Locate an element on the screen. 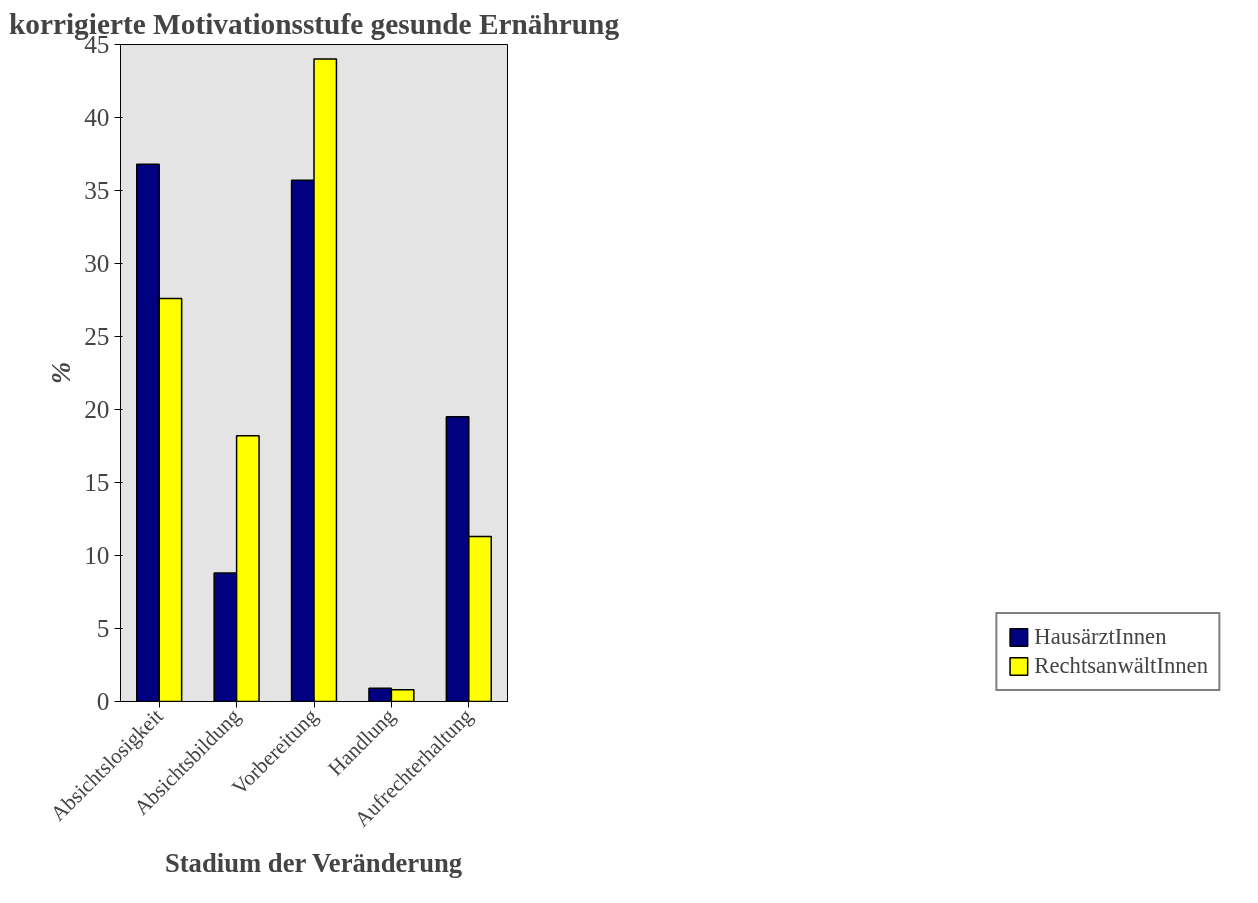 This screenshot has height=903, width=1258. y-axis-title: % is located at coordinates (61, 373).